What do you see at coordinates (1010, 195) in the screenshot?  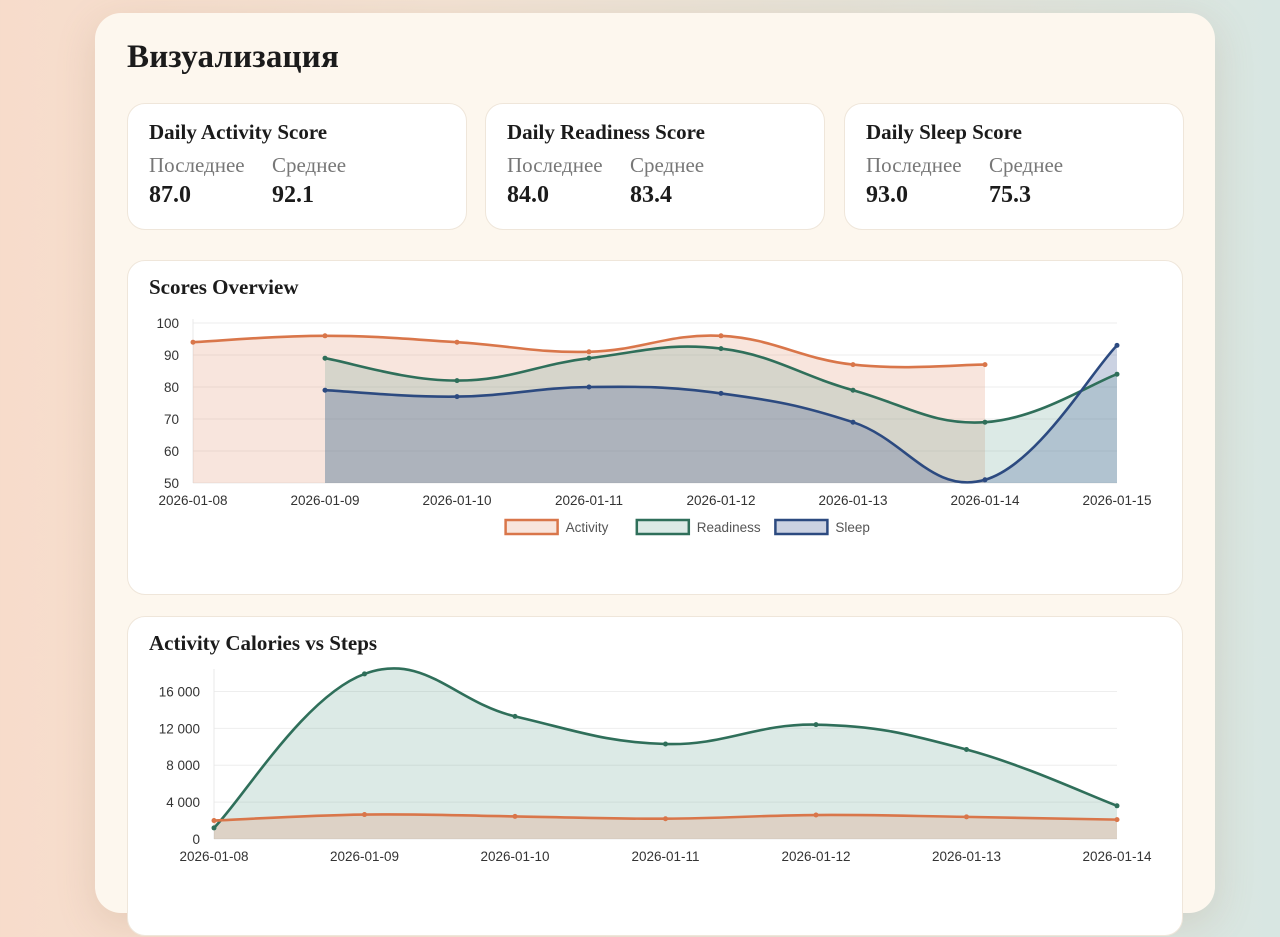 I see `average-value: 75.3` at bounding box center [1010, 195].